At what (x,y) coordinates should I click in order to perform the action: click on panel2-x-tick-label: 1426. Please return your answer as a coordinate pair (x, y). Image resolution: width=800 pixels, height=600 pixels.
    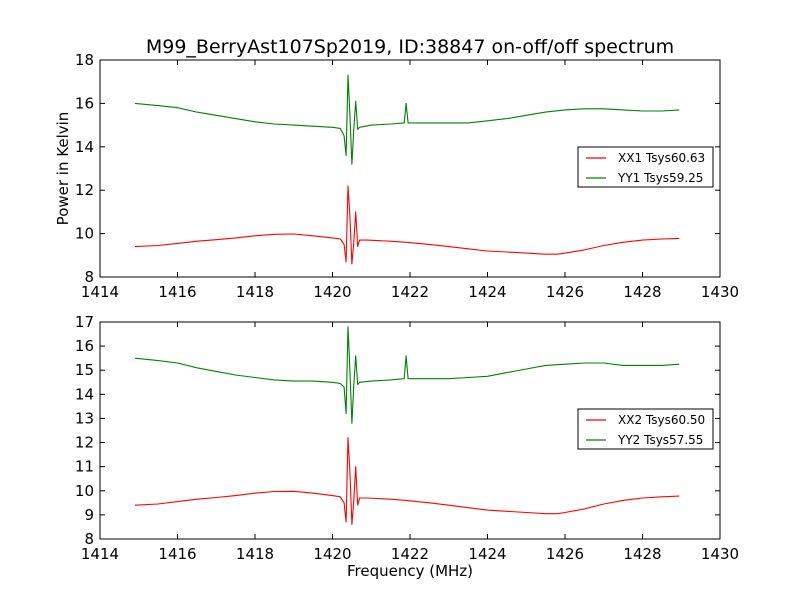
    Looking at the image, I should click on (565, 554).